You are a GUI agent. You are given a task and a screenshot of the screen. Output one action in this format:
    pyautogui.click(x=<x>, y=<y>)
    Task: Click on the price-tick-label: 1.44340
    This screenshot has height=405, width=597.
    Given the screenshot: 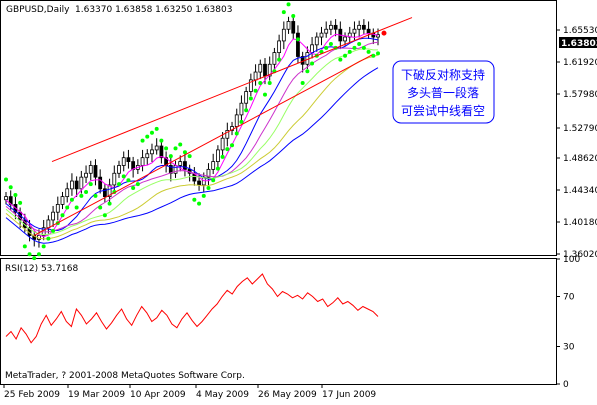 What is the action you would take?
    pyautogui.click(x=580, y=191)
    